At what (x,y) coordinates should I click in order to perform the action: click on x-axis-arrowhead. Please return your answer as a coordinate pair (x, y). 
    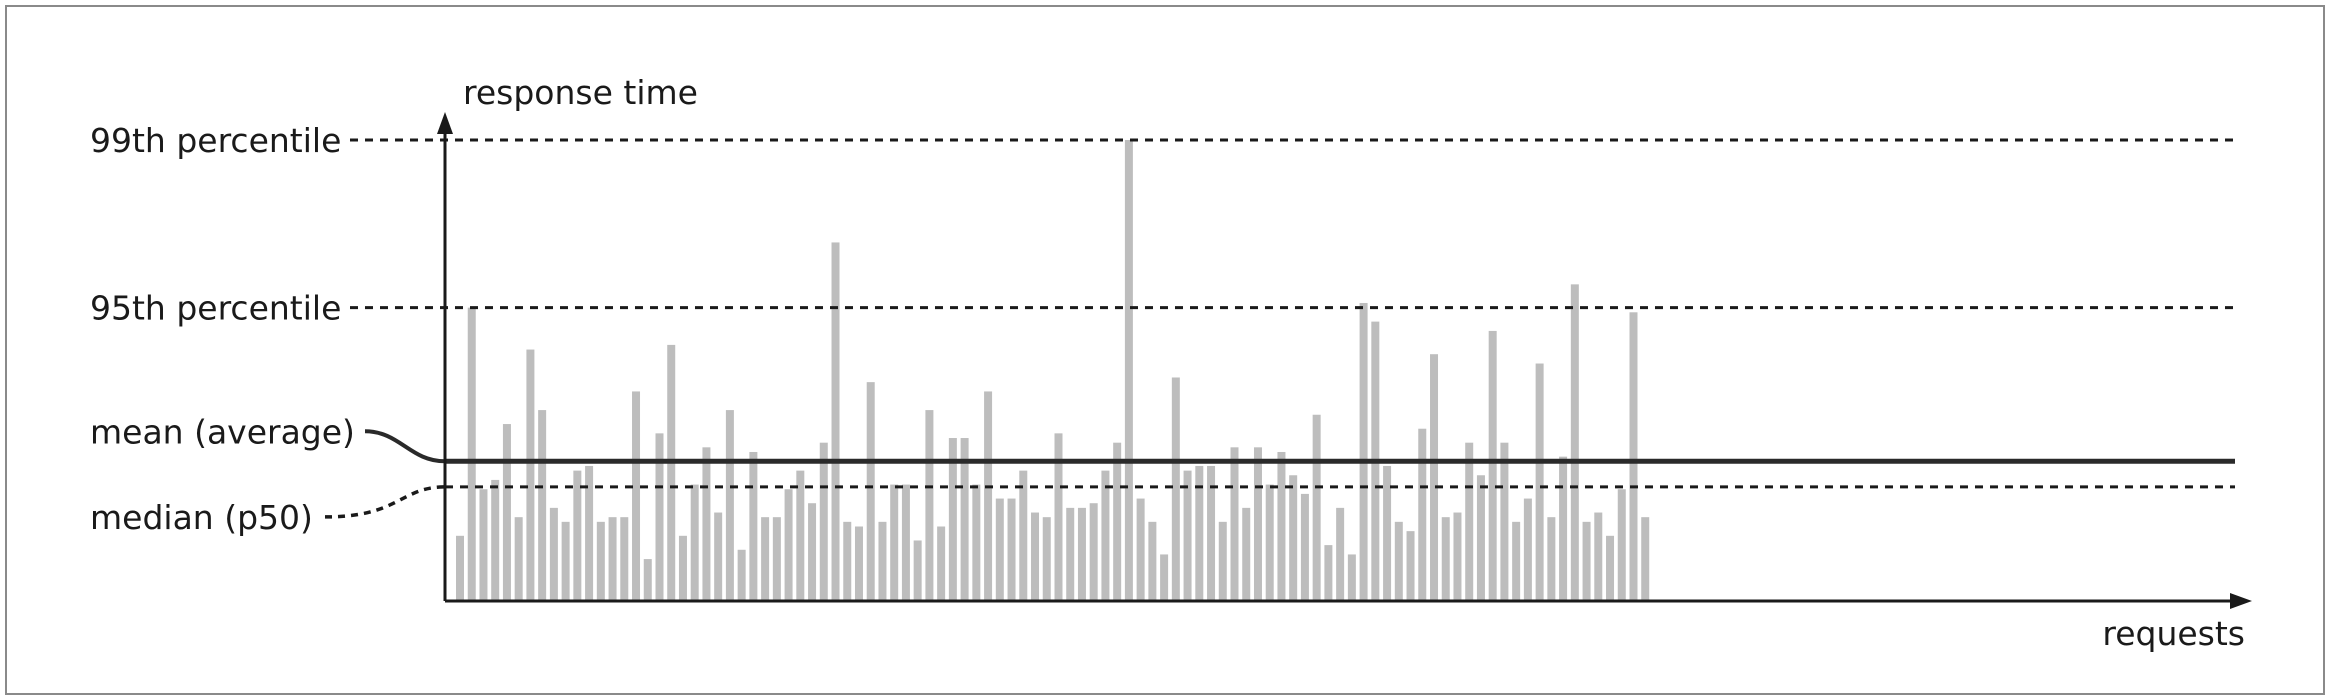
    Looking at the image, I should click on (2241, 601).